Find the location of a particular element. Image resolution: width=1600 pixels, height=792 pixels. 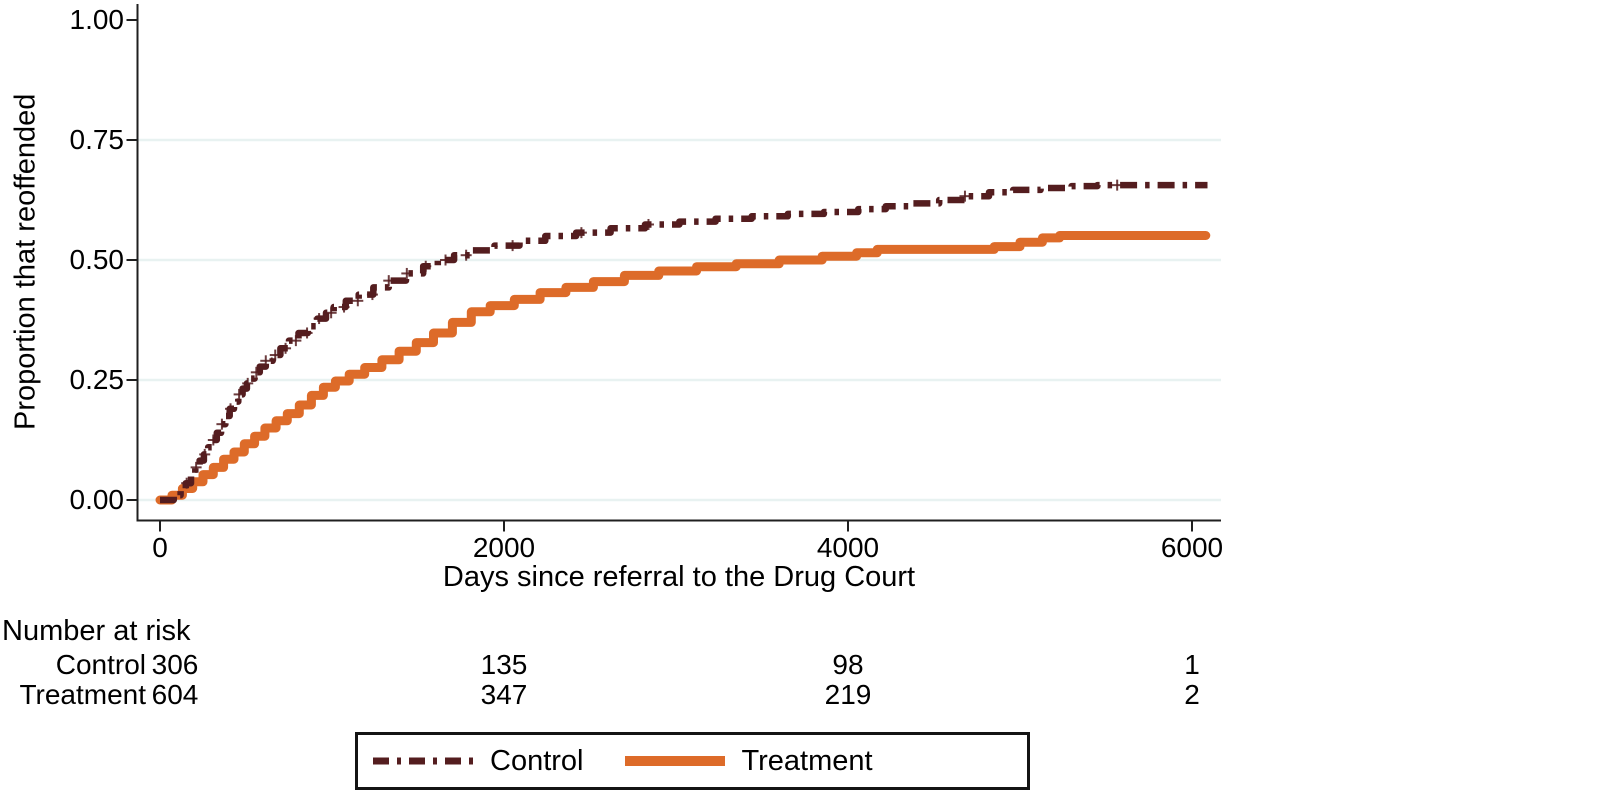

risk-count: 347 is located at coordinates (504, 694).